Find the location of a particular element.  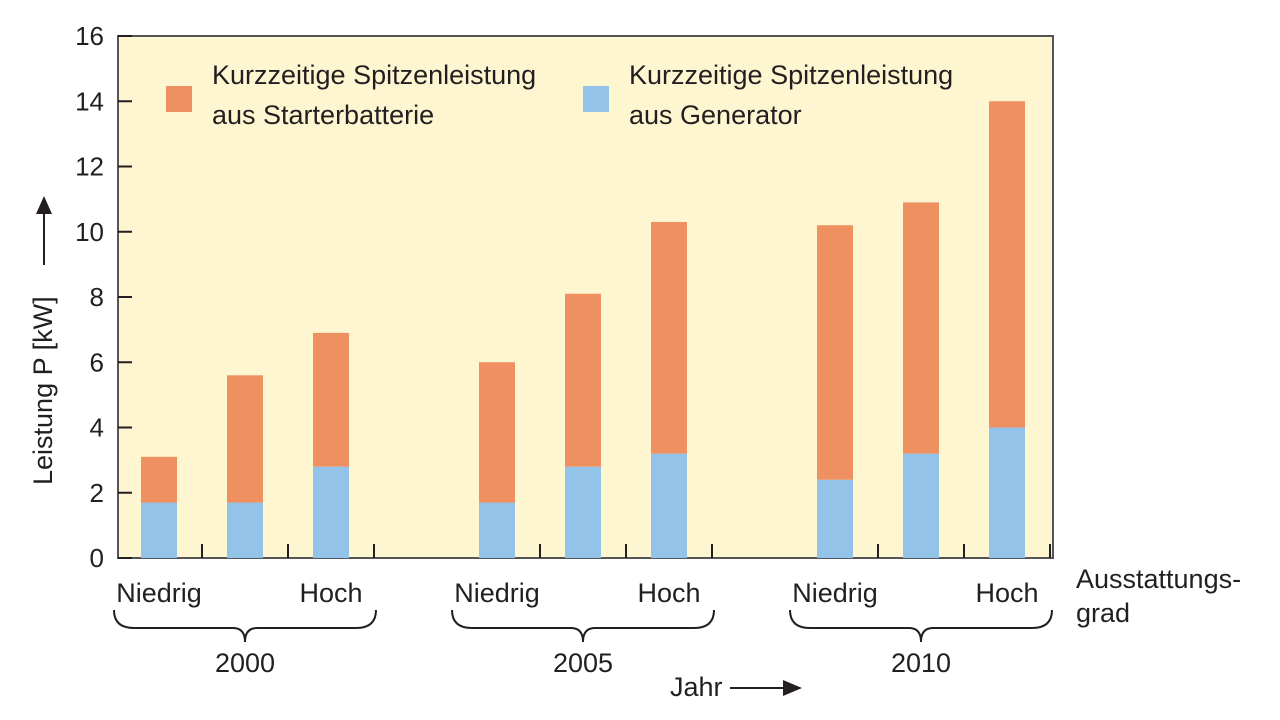

category-axis-label-1: Ausstattungs- is located at coordinates (1158, 579).